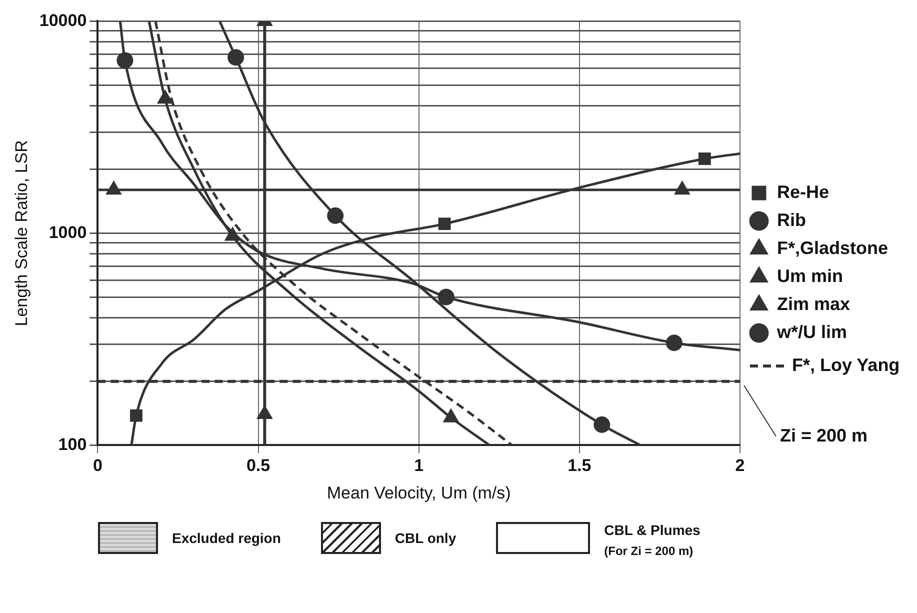  Describe the element at coordinates (813, 304) in the screenshot. I see `legend-label: Zim max` at that location.